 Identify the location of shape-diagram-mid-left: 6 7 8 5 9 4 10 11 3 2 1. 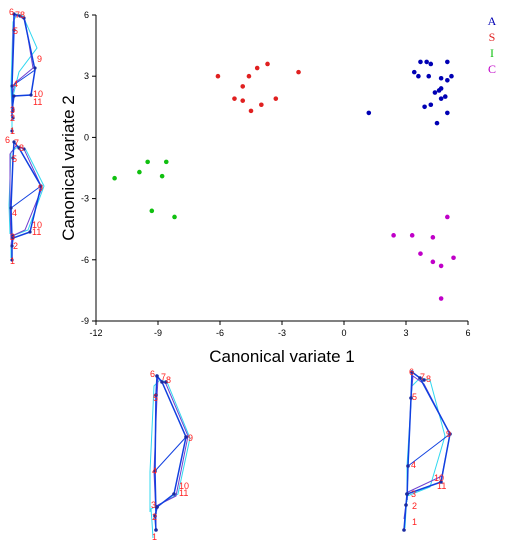
(25, 200).